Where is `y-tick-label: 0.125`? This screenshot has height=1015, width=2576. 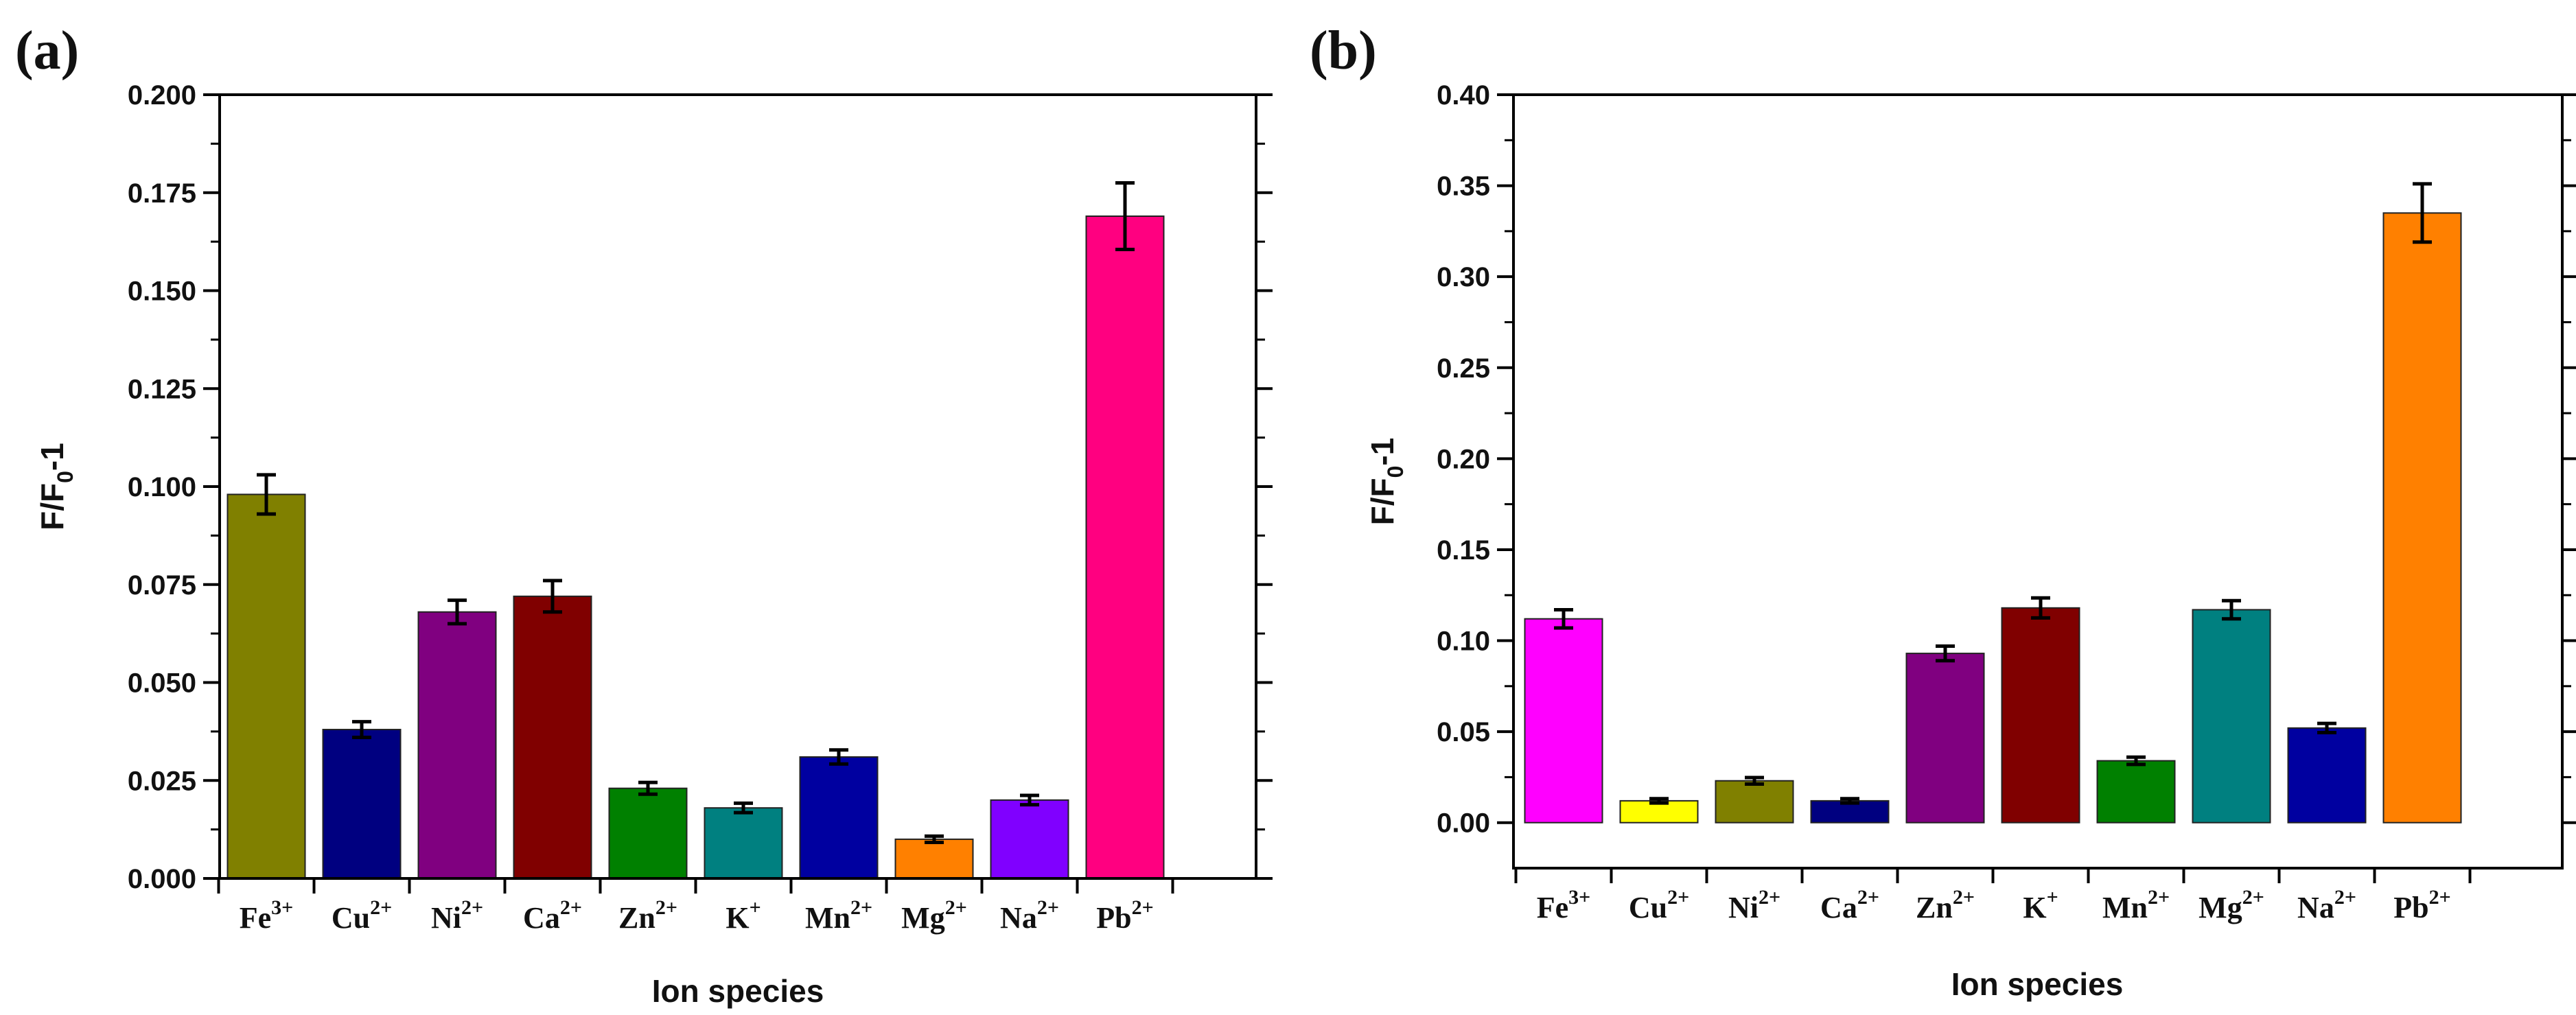
y-tick-label: 0.125 is located at coordinates (162, 389).